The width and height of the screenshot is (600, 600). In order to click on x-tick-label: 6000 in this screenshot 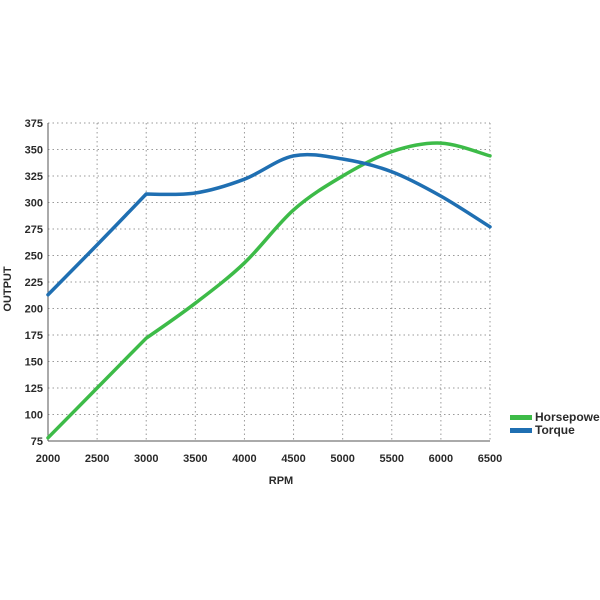, I will do `click(441, 459)`.